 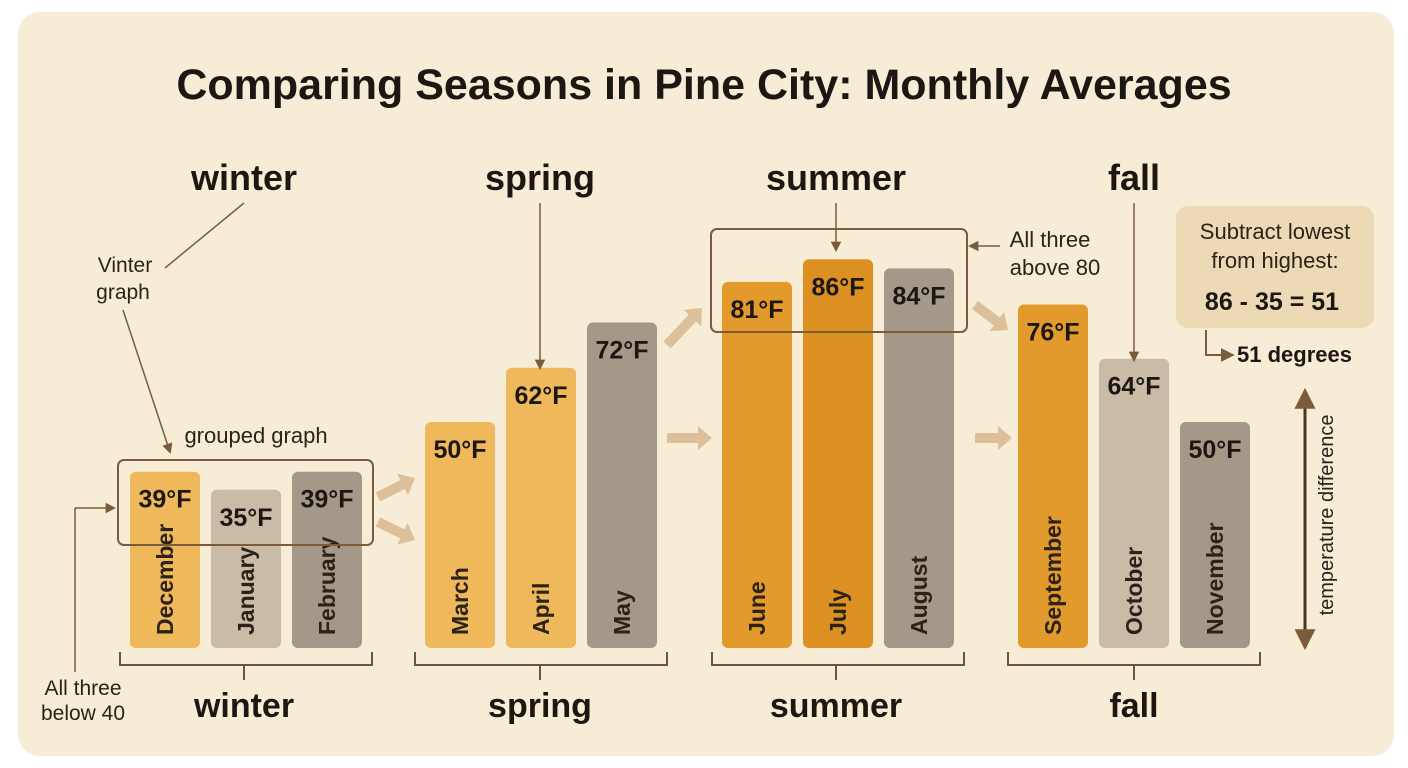 I want to click on bar-may, so click(x=622, y=485).